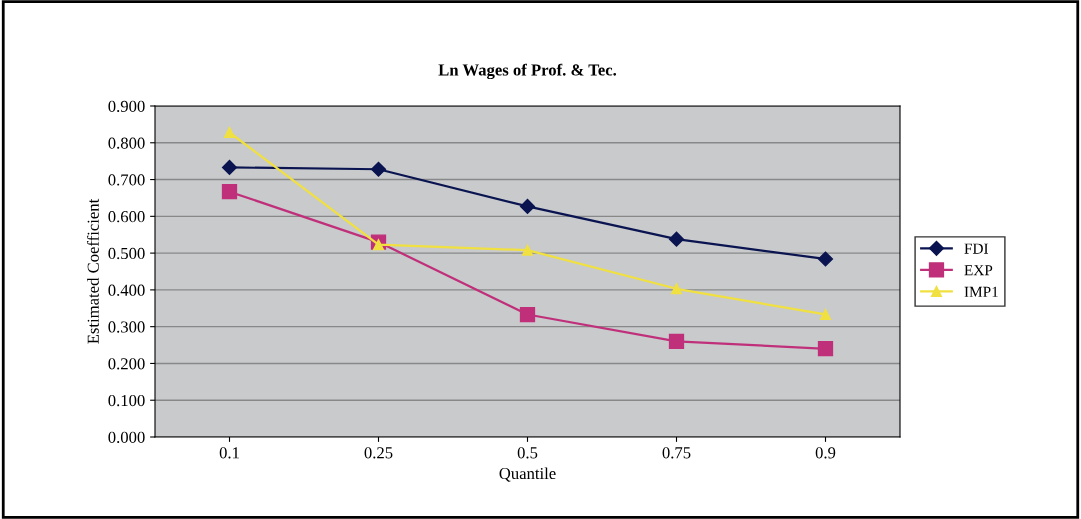 This screenshot has height=519, width=1081. What do you see at coordinates (126, 143) in the screenshot?
I see `y-tick-label: 0.800` at bounding box center [126, 143].